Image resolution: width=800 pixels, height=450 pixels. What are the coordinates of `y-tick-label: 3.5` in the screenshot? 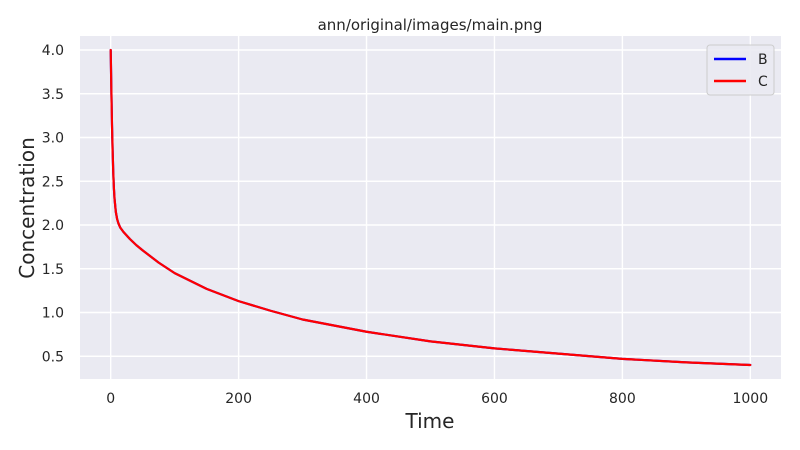 It's located at (53, 95).